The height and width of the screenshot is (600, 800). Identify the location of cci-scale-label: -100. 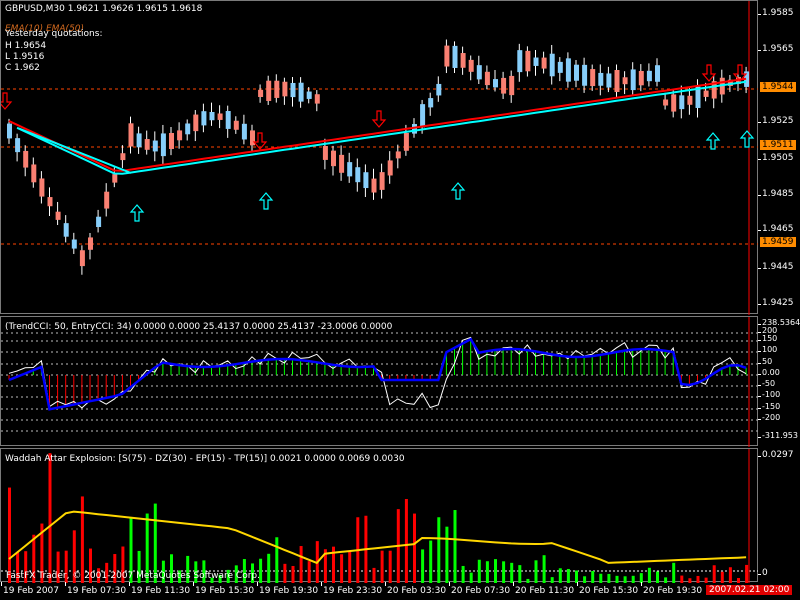
(769, 394).